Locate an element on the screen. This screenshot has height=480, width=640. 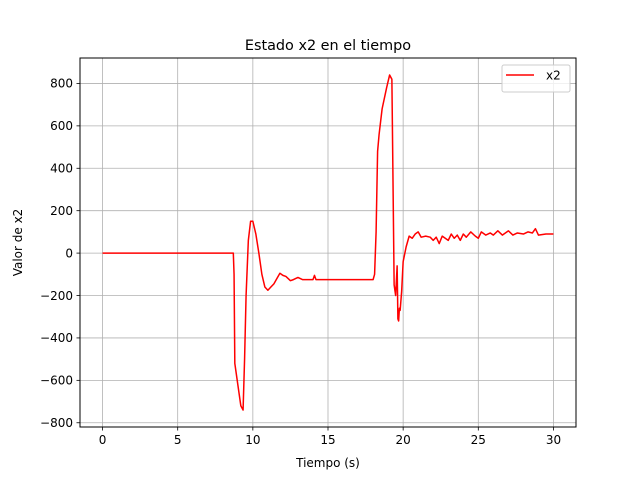
x-tick-label: 25 is located at coordinates (478, 440).